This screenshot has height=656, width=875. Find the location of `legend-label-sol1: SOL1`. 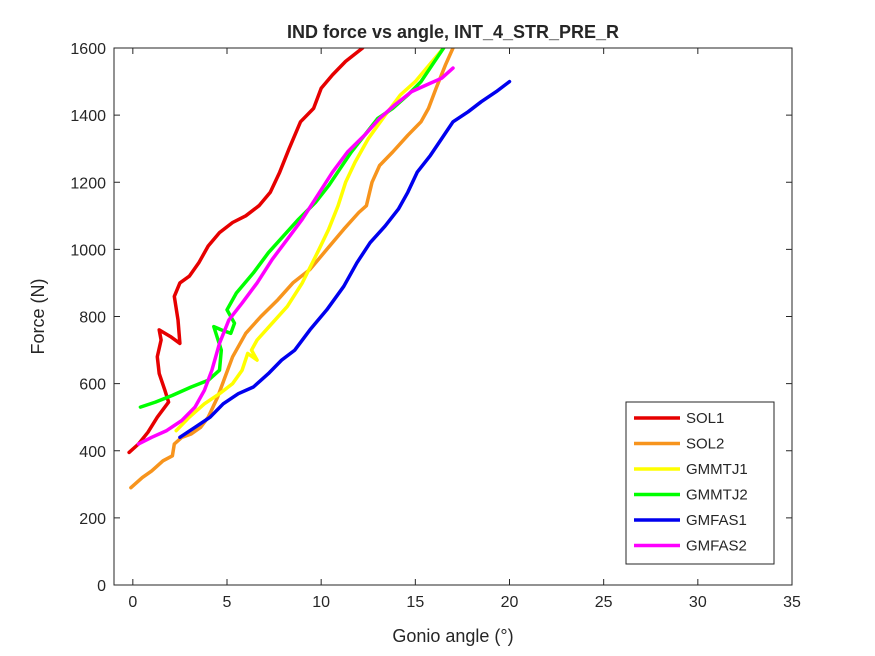

legend-label-sol1: SOL1 is located at coordinates (705, 418).